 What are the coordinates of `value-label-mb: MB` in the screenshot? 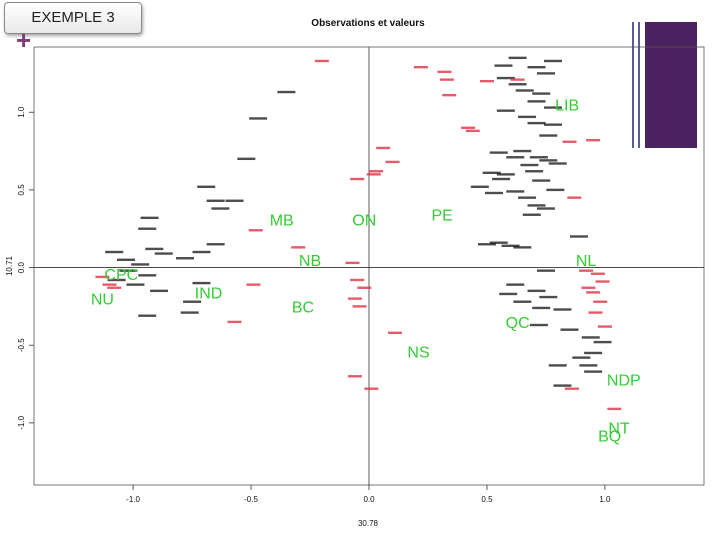 It's located at (282, 220).